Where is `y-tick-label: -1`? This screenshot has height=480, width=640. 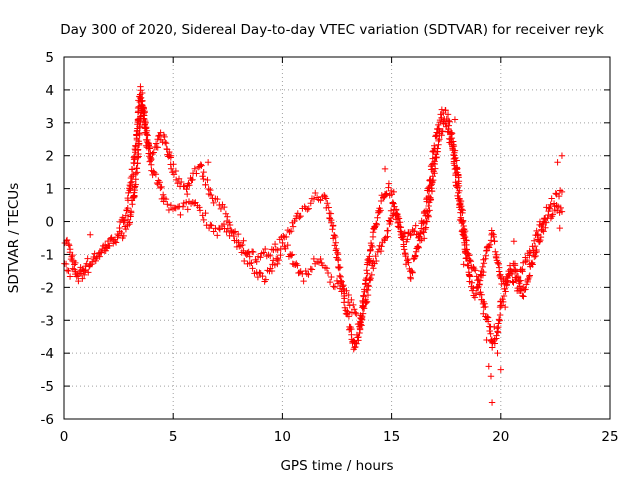
y-tick-label: -1 is located at coordinates (47, 255).